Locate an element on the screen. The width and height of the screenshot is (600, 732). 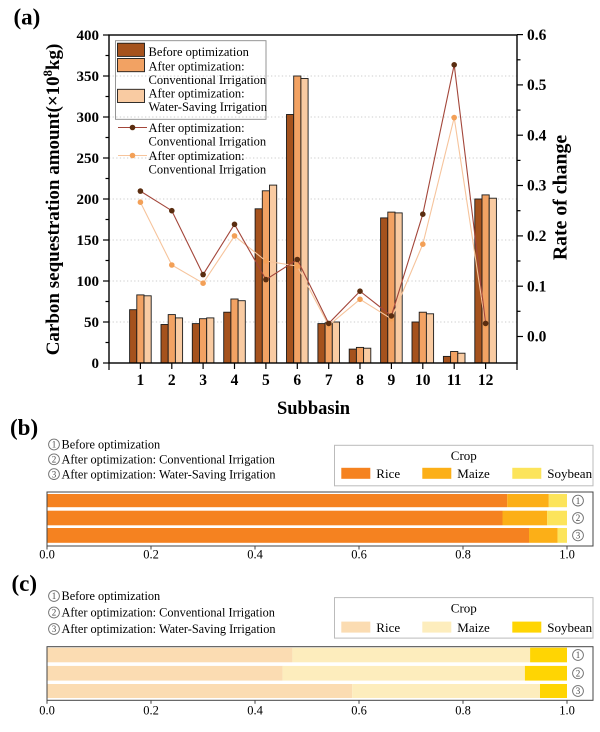
svg-text: Water-Saving Irrigation is located at coordinates (208, 107).